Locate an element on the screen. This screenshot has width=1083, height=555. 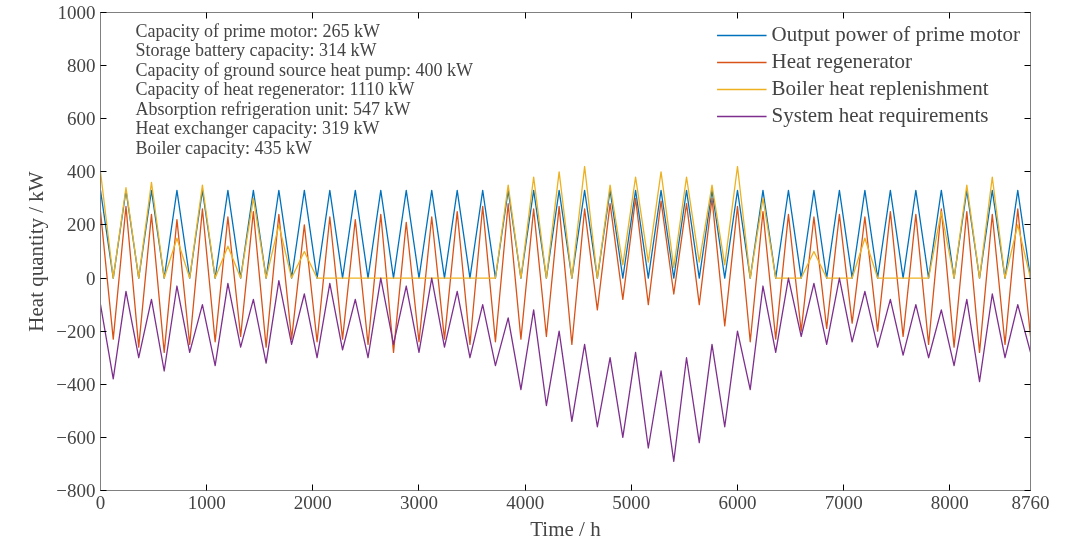
x-tick-label: 5000 is located at coordinates (631, 502).